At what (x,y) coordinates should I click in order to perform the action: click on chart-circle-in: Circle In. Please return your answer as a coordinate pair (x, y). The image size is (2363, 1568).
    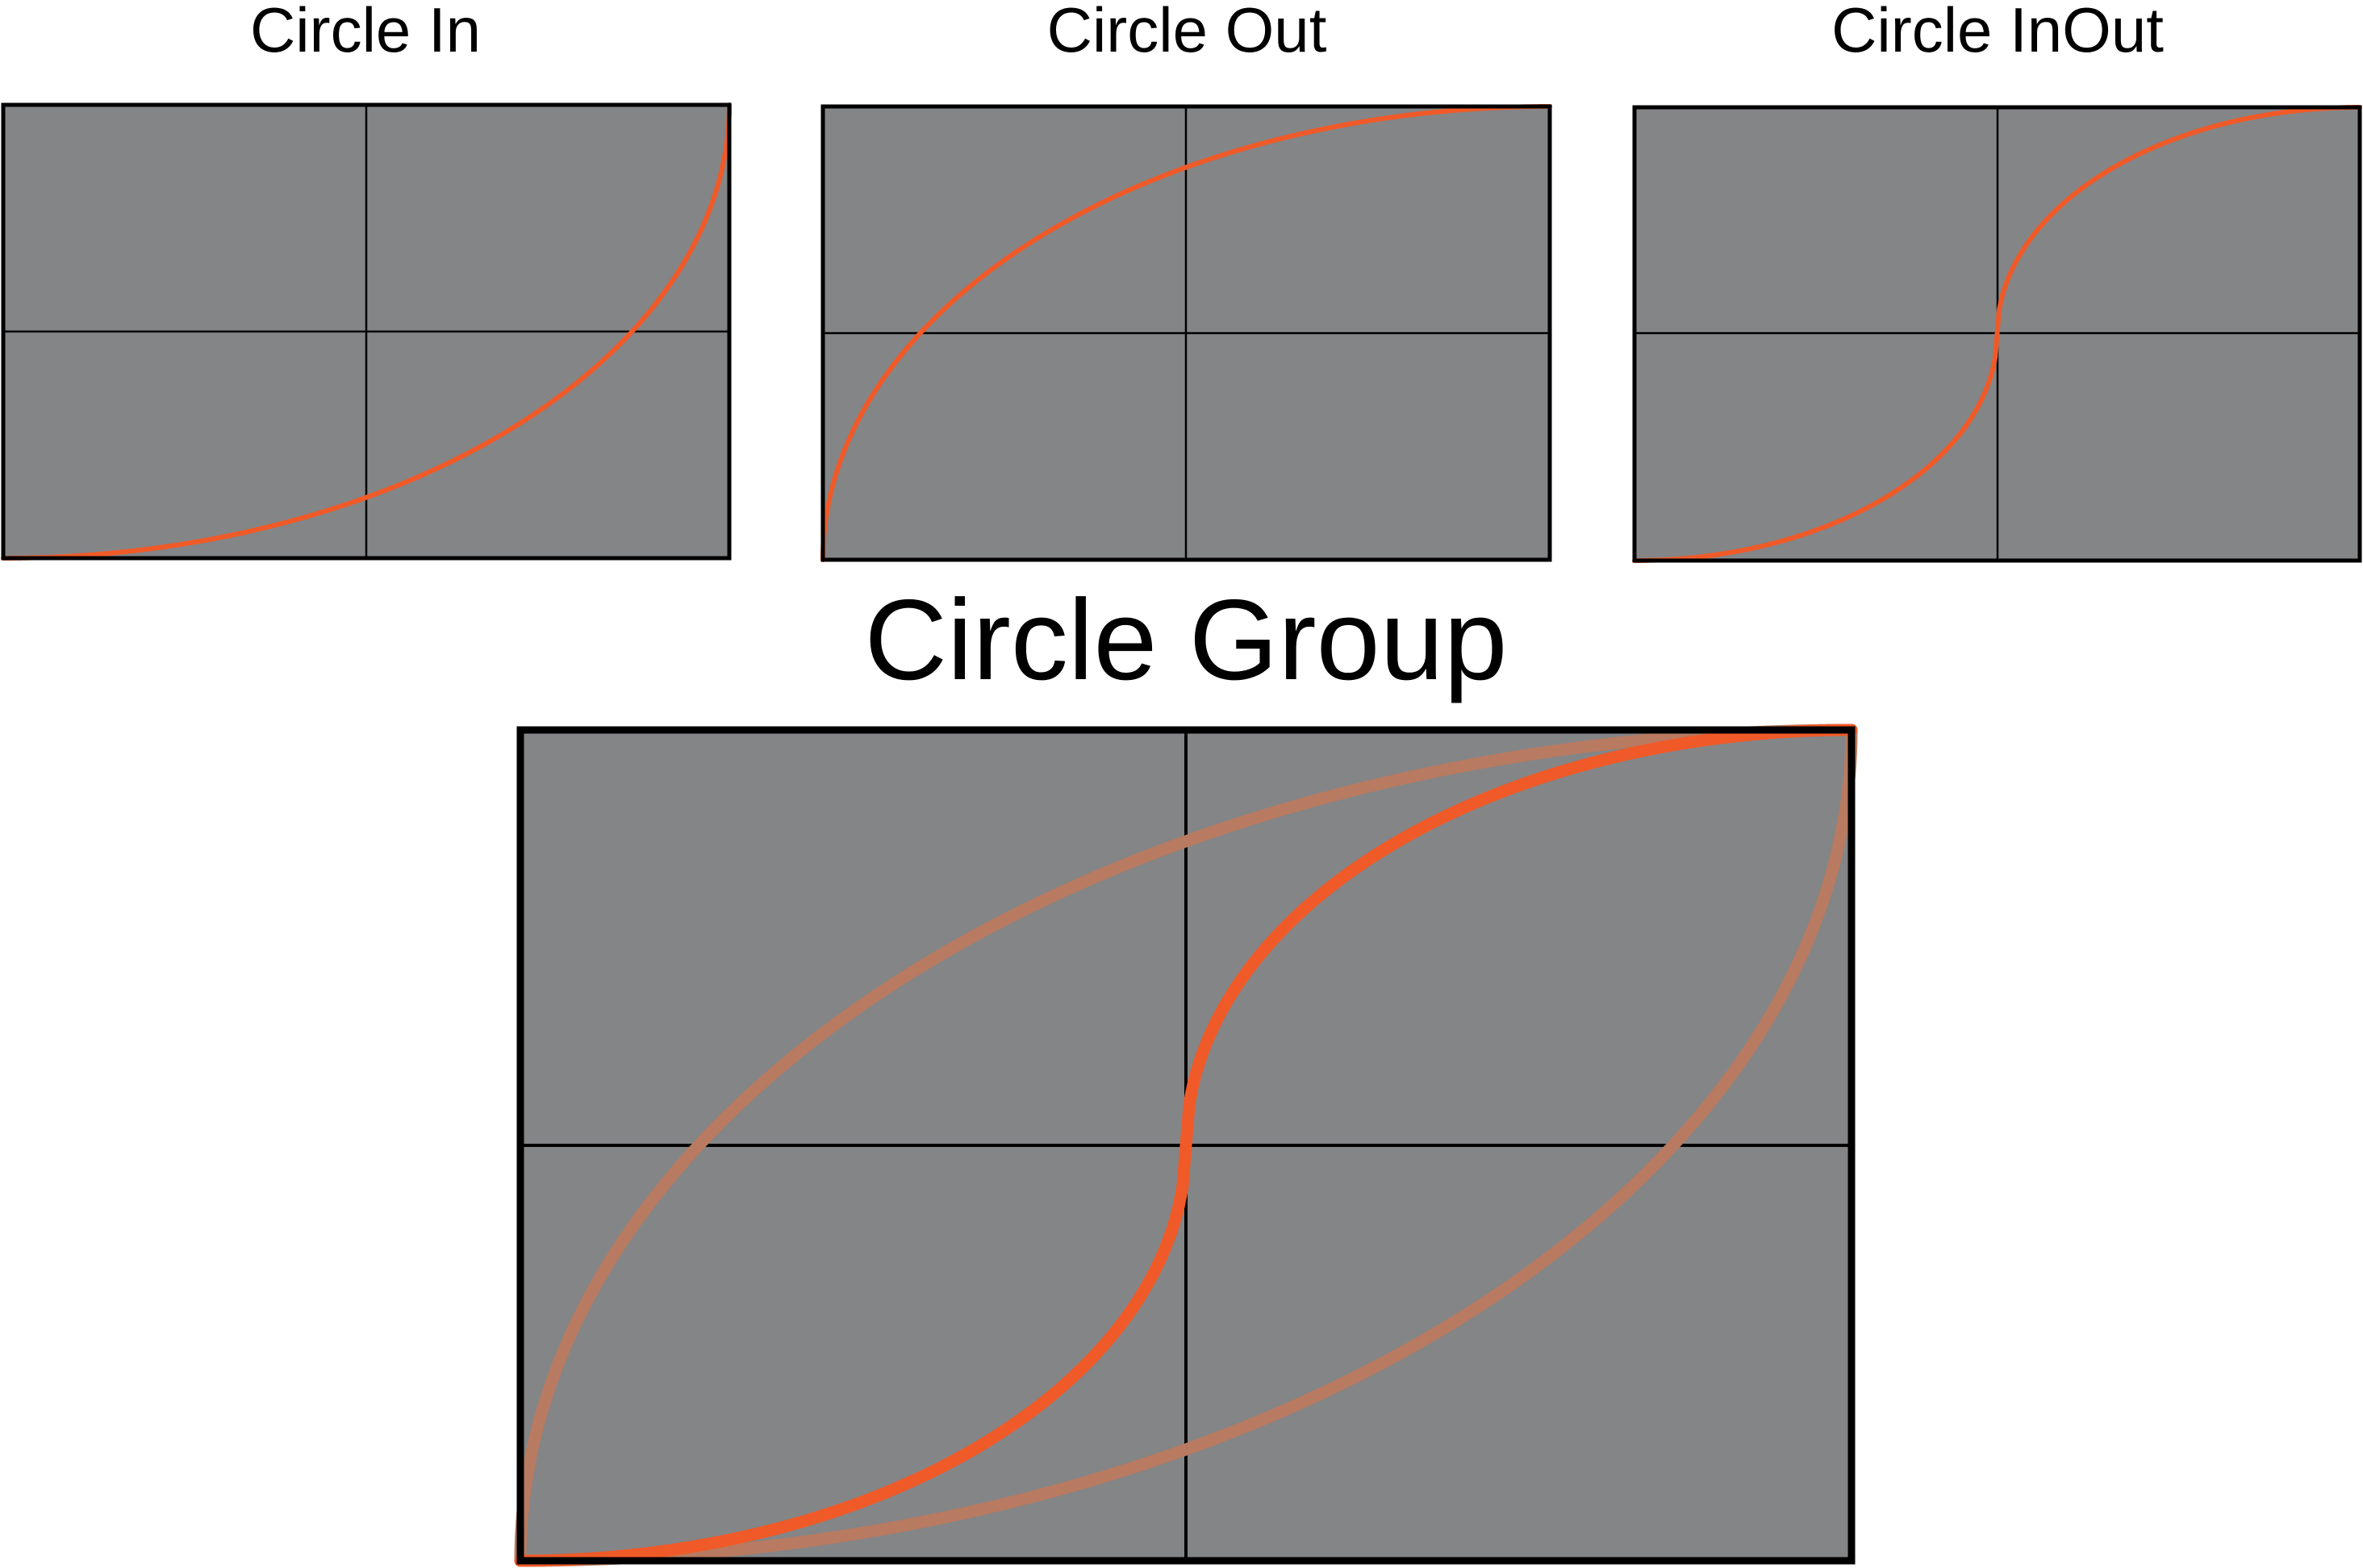
    Looking at the image, I should click on (366, 280).